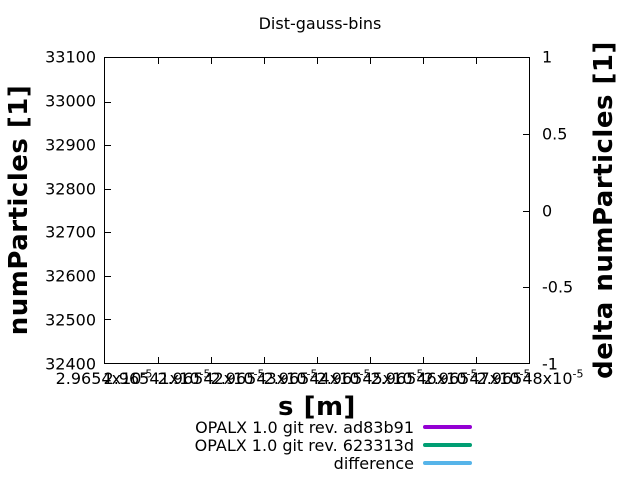 Image resolution: width=640 pixels, height=480 pixels. Describe the element at coordinates (236, 463) in the screenshot. I see `legend-row: difference` at that location.